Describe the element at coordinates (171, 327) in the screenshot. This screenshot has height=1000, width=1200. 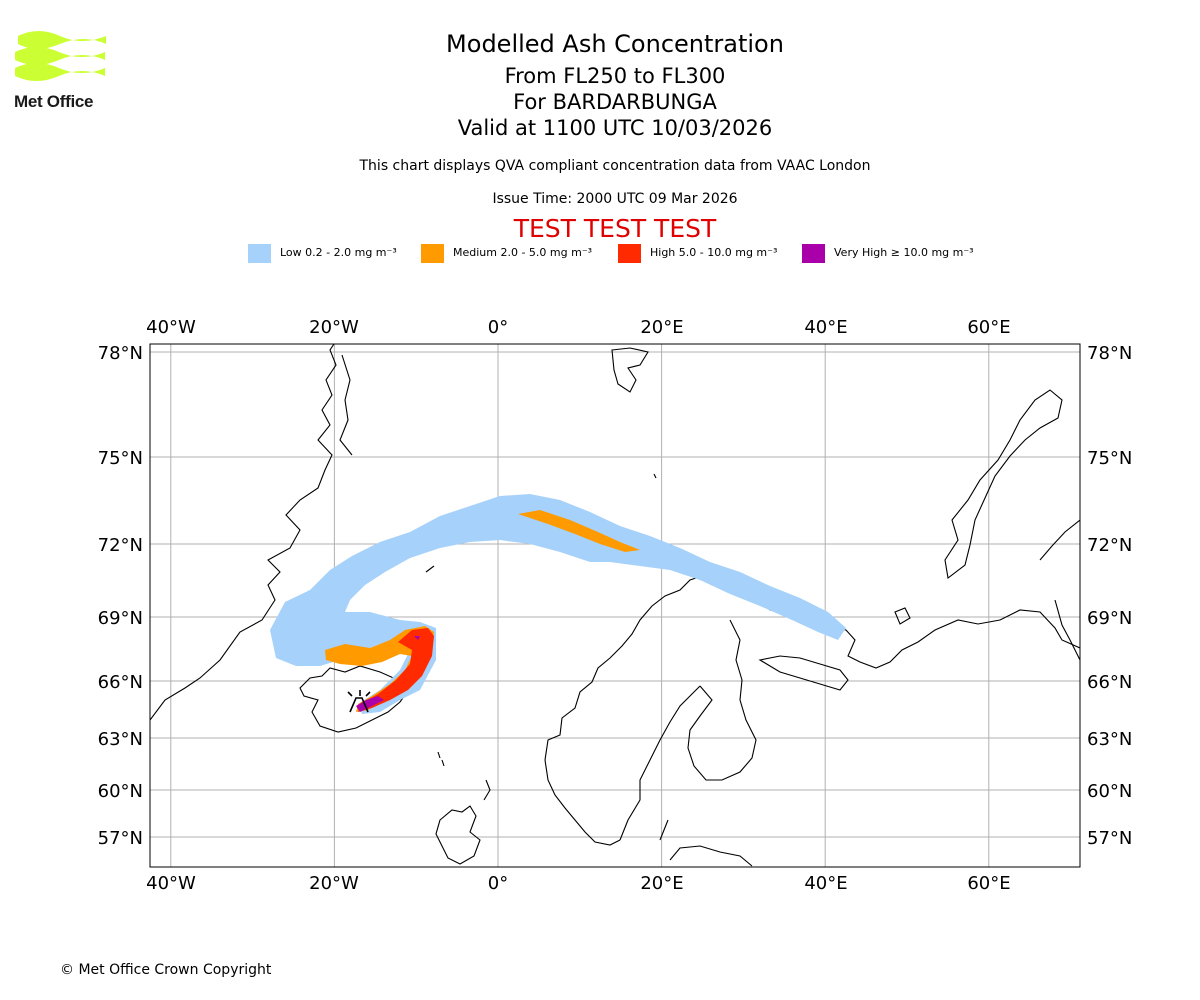
I see `lon-label-top-40w: 40°W` at that location.